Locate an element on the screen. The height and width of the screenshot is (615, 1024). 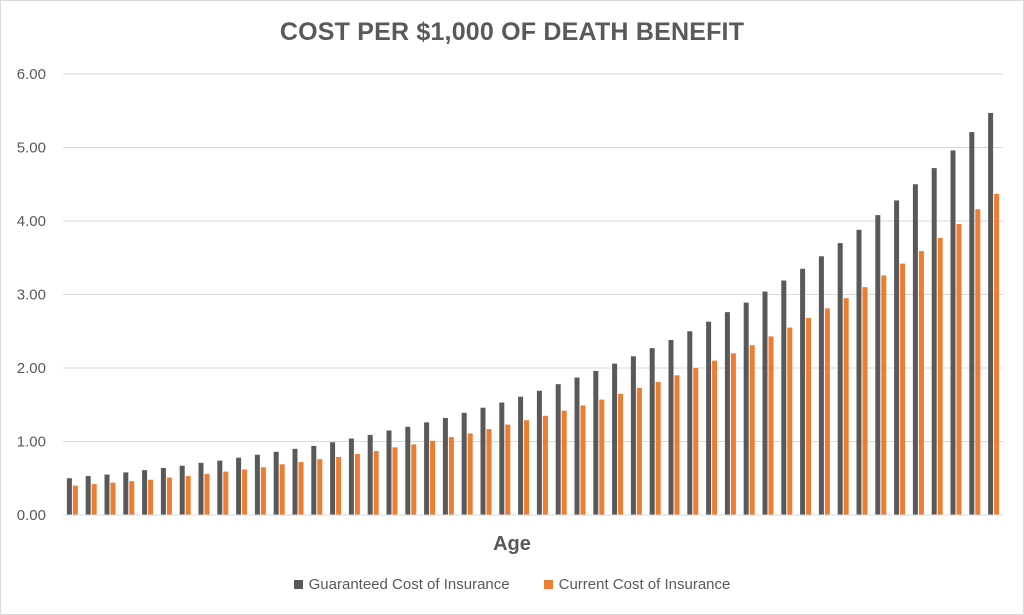
y-tick-label: 4.00 is located at coordinates (31, 221).